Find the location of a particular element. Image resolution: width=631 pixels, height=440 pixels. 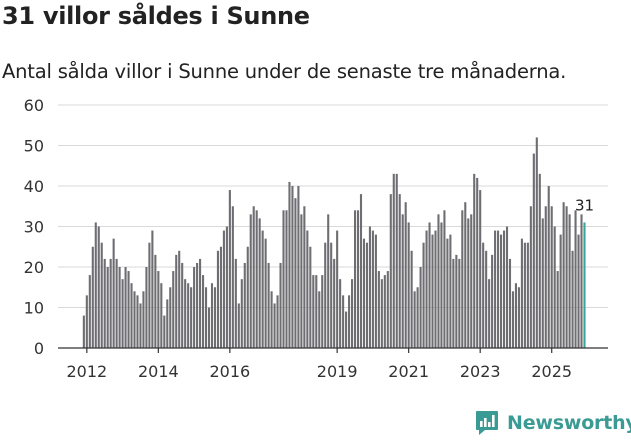

x-axis: 2012 2014 2016 2019 2021 2023 2025 is located at coordinates (333, 364).